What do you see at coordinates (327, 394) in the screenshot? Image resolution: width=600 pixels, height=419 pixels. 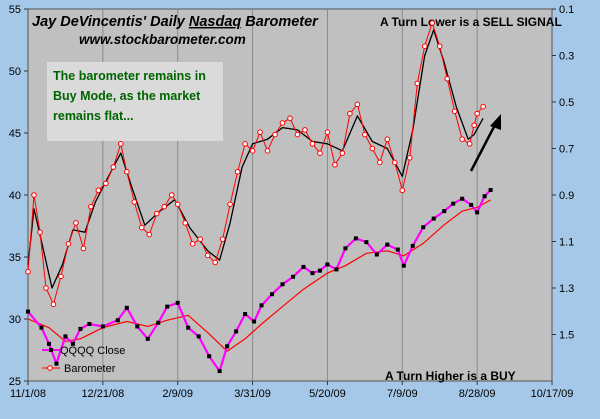 I see `x-tick-label: 5/20/09` at bounding box center [327, 394].